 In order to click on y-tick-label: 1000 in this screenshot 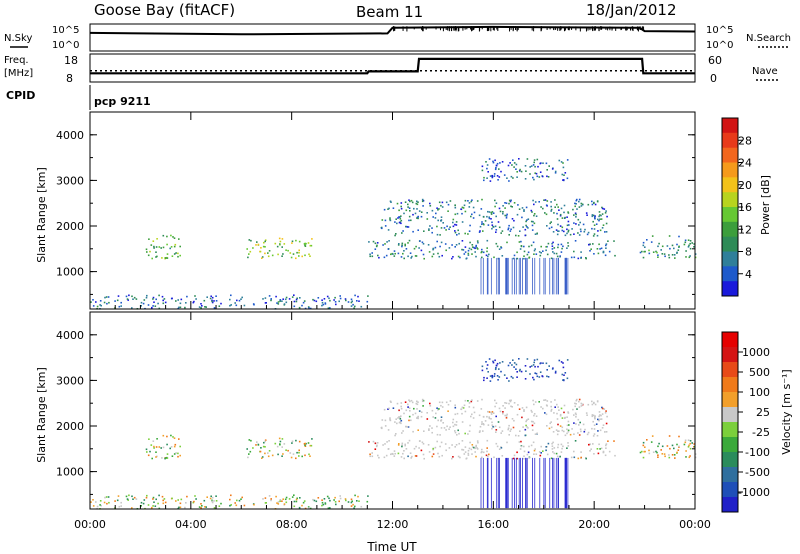, I will do `click(70, 272)`.